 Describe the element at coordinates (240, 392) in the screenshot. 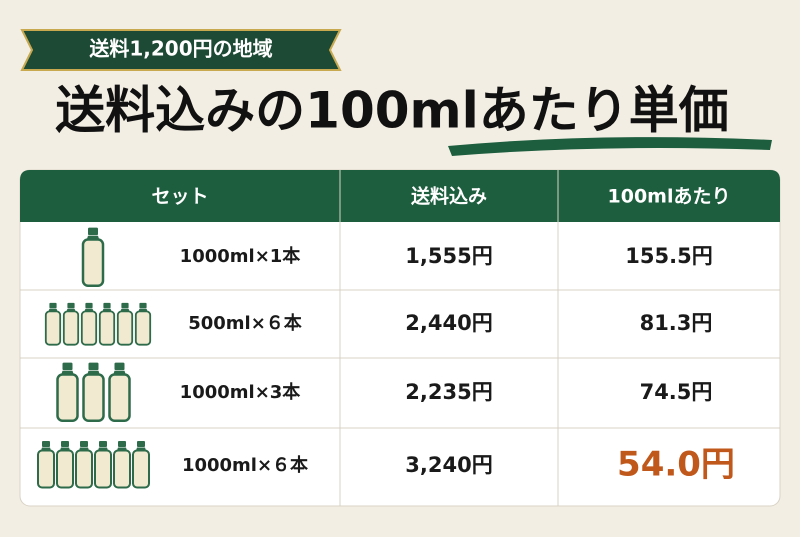

I see `set-label: 1000ml×3本` at that location.